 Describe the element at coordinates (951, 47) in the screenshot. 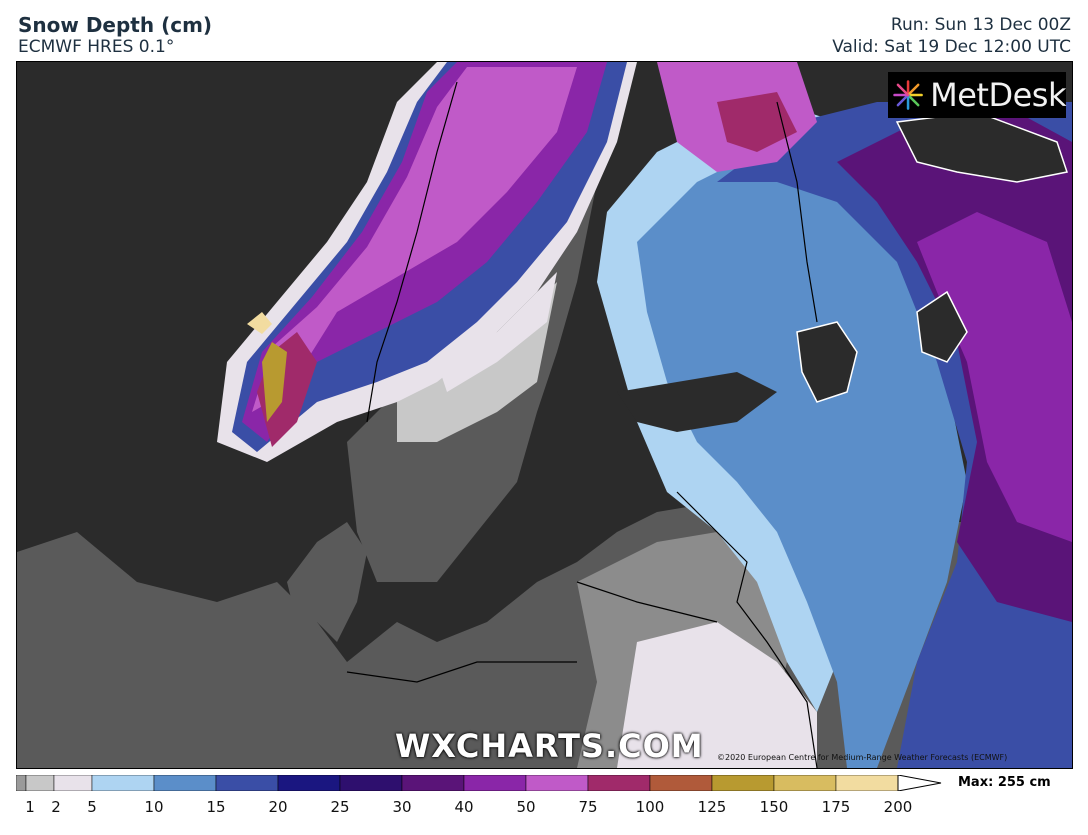

I see `valid-label: Valid: Sat 19 Dec 12:00 UTC` at that location.